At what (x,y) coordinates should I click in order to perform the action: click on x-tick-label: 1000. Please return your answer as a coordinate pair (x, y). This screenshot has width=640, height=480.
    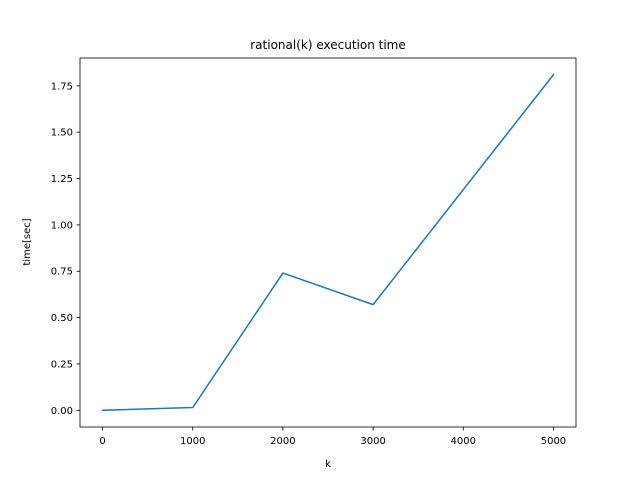
    Looking at the image, I should click on (192, 441).